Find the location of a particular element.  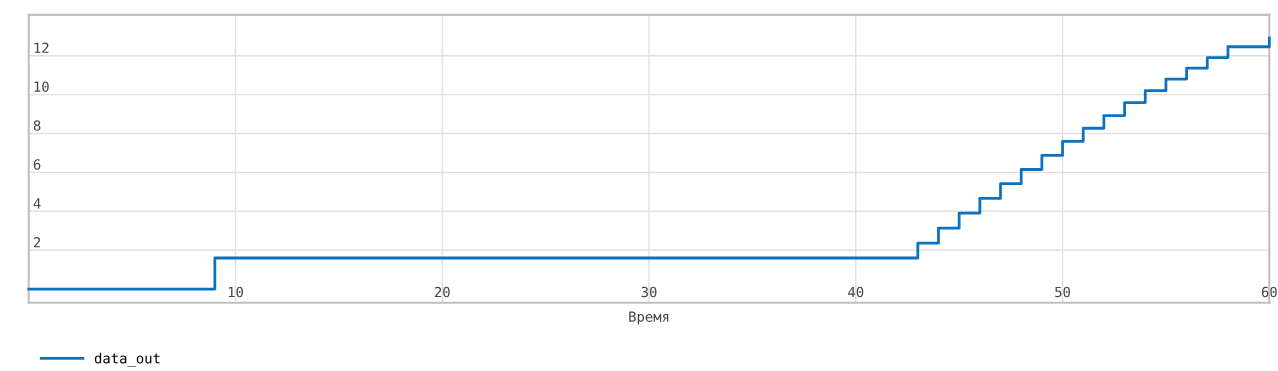

x-axis-title: Время is located at coordinates (649, 318).